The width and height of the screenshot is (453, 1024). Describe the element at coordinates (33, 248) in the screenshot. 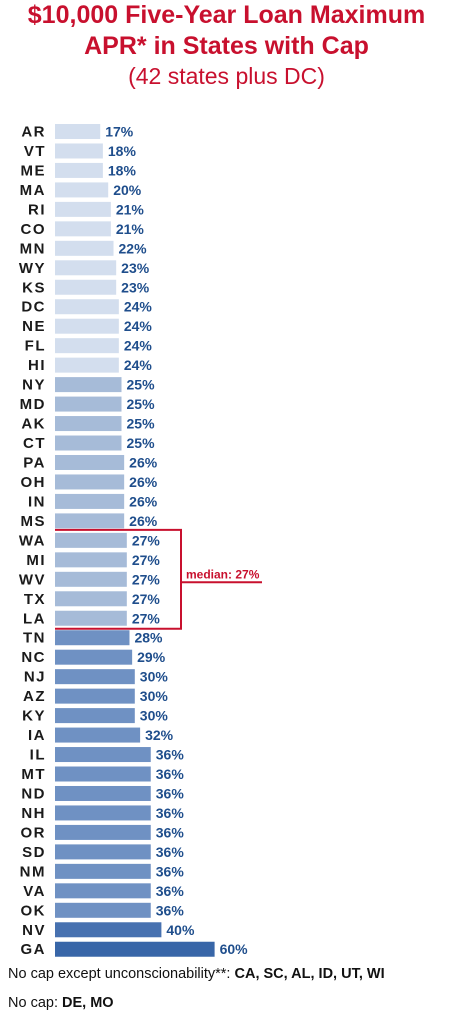

I see `category-label-mn: MN` at that location.